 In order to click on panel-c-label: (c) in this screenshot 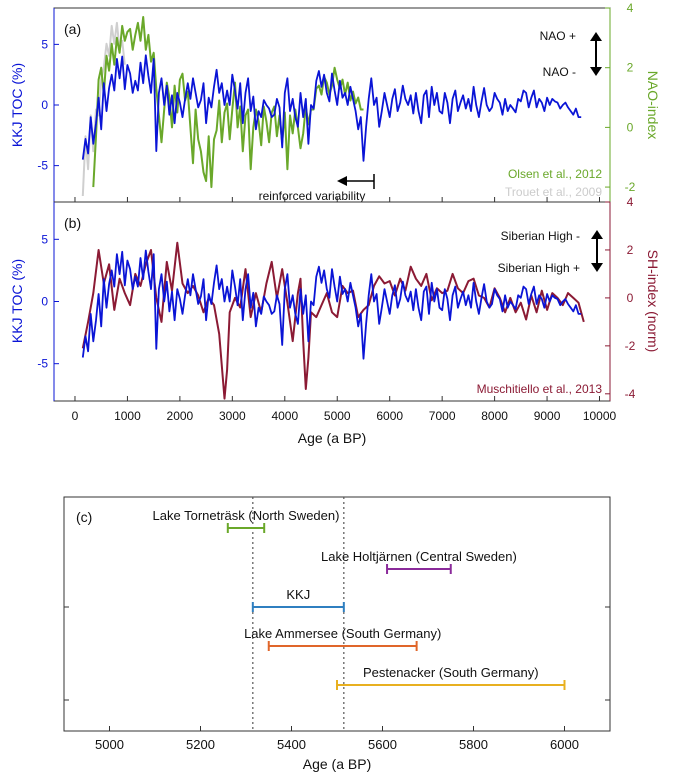, I will do `click(84, 517)`.